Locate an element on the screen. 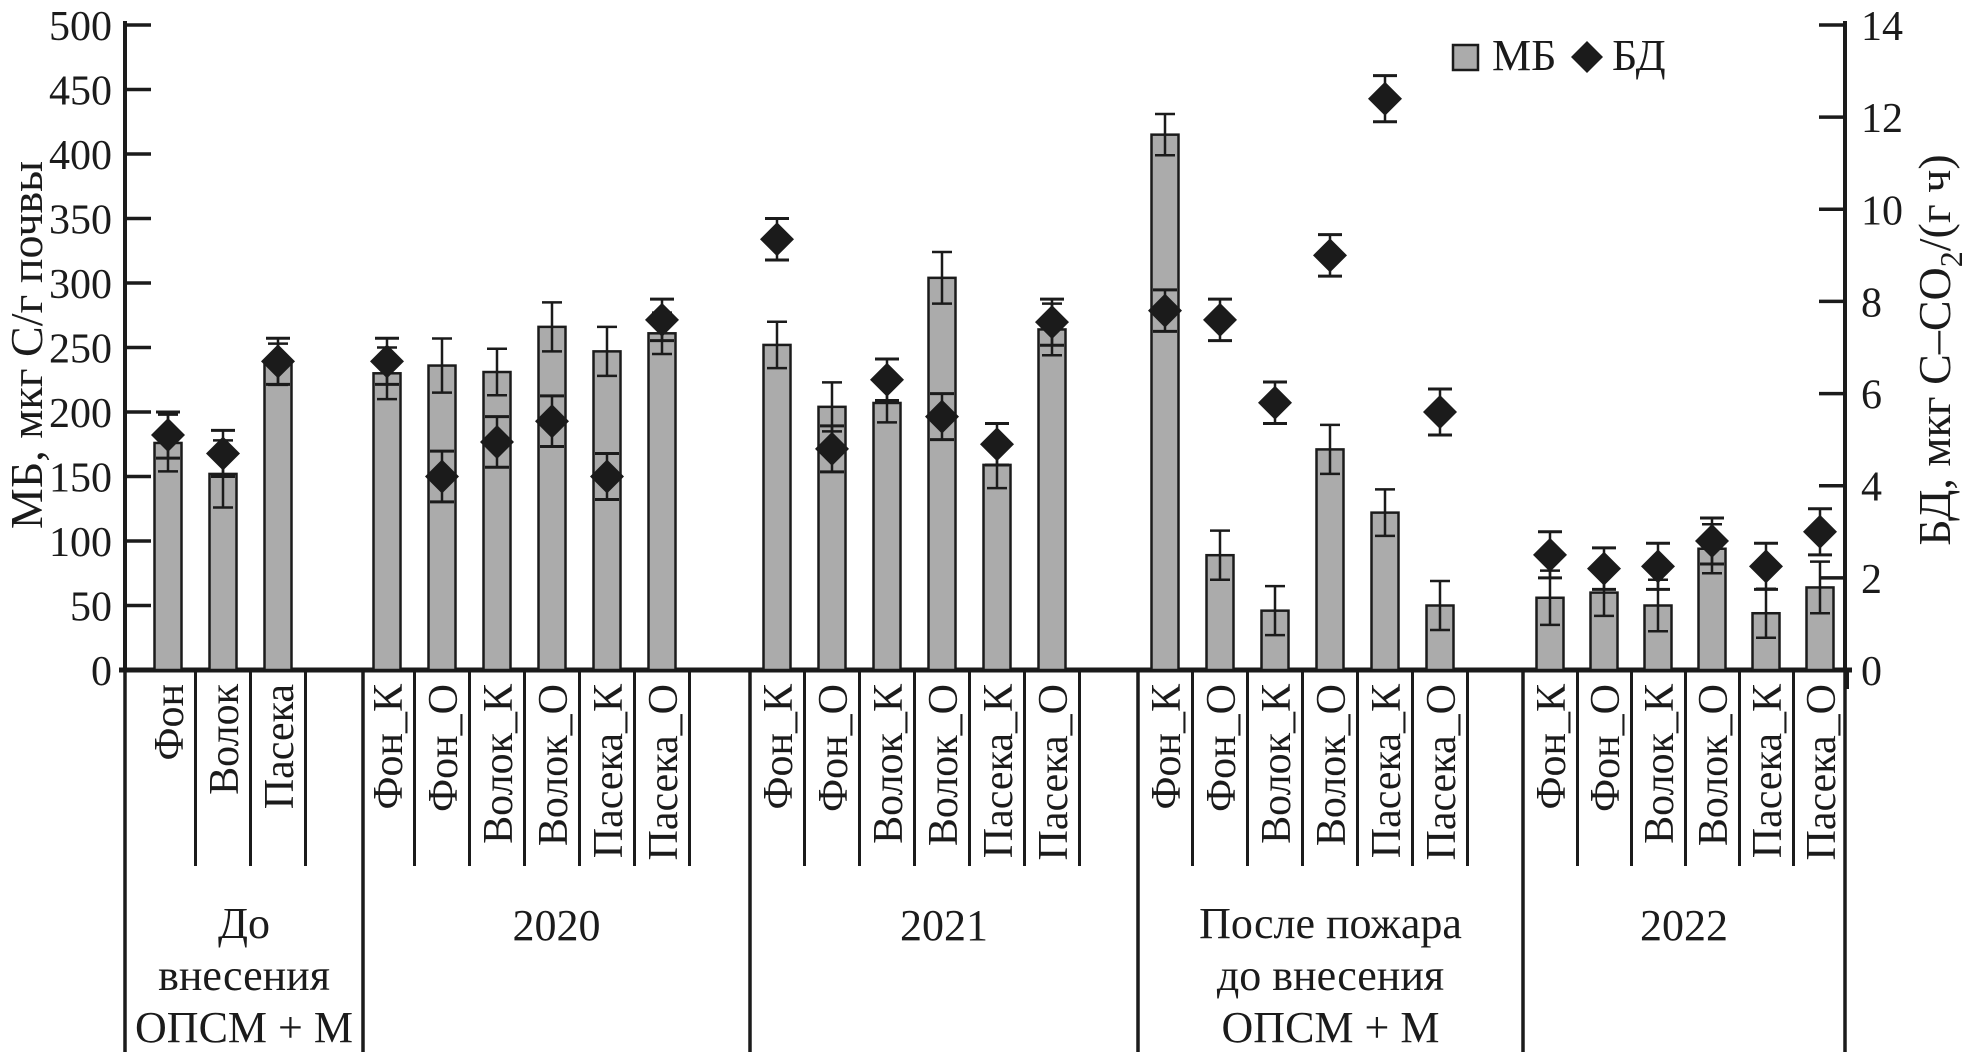  left-axis-tick-label: 0 is located at coordinates (101, 672).